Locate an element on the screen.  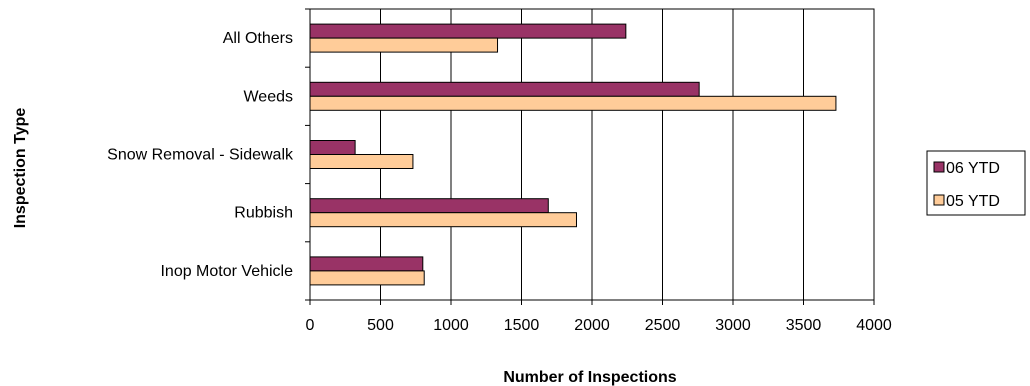
x-tick-label: 2000 is located at coordinates (592, 325).